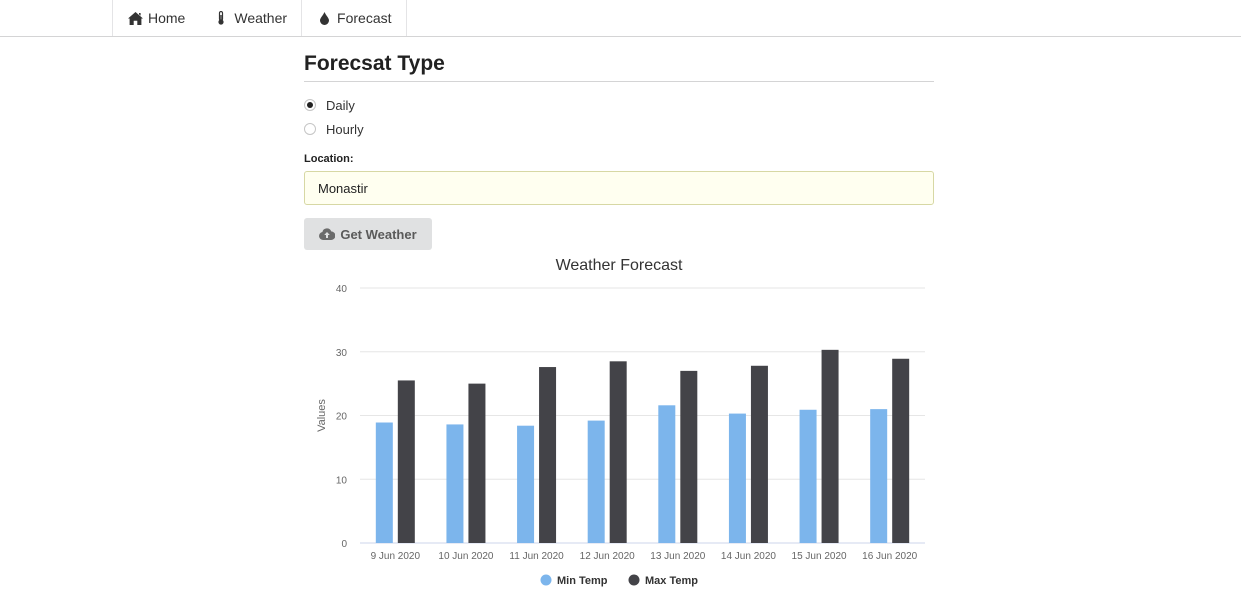 This screenshot has height=599, width=1241. I want to click on nav-label-weather: Weather, so click(261, 18).